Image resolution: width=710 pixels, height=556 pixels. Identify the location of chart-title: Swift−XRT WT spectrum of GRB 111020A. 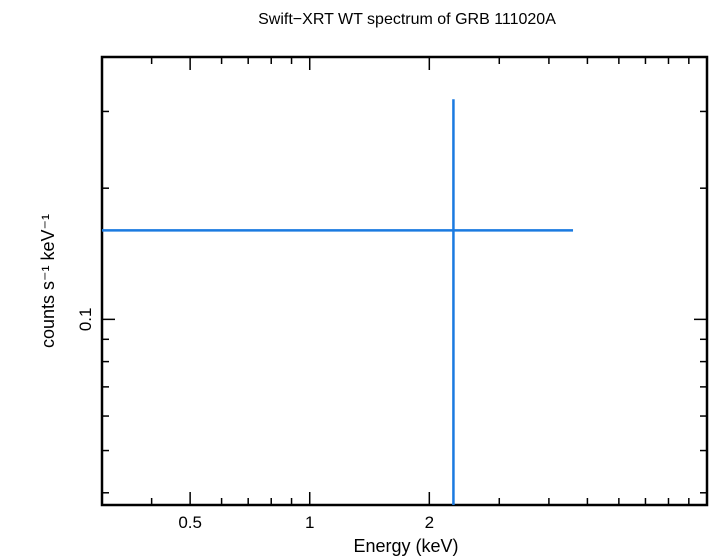
(407, 19).